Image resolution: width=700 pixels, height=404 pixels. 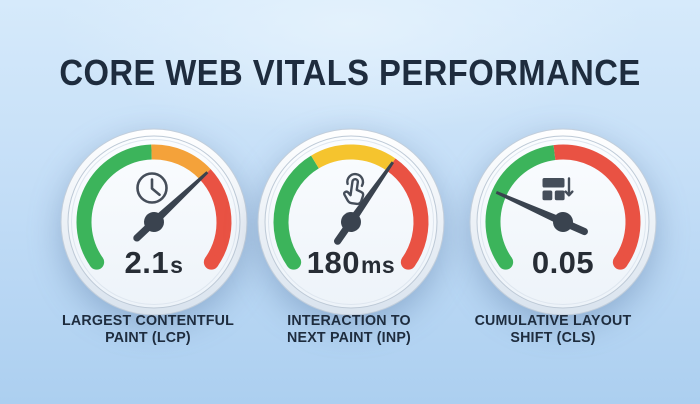 I want to click on gauge-cls: 0.05, so click(x=563, y=222).